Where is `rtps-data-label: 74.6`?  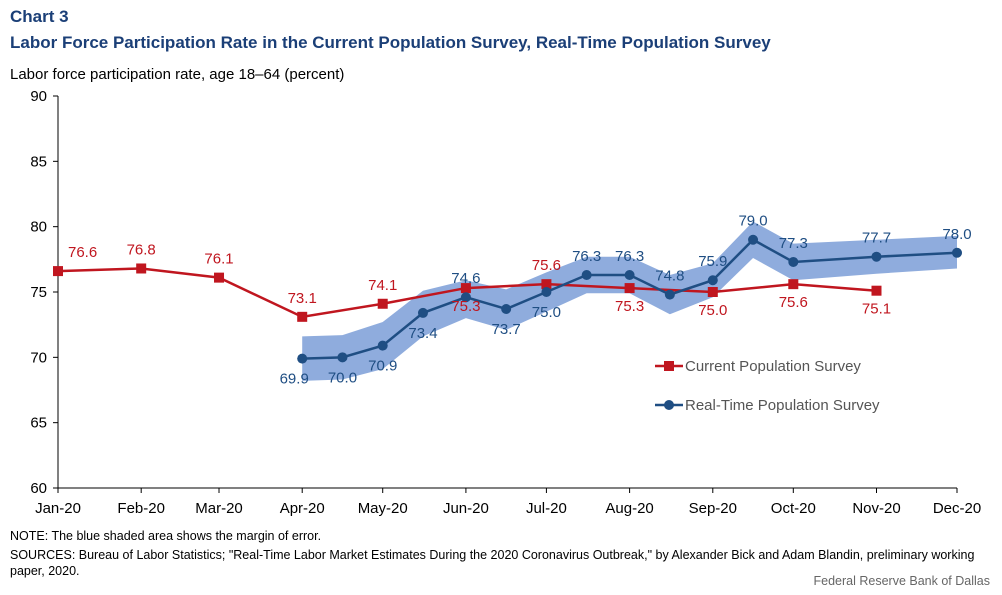
rtps-data-label: 74.6 is located at coordinates (465, 278).